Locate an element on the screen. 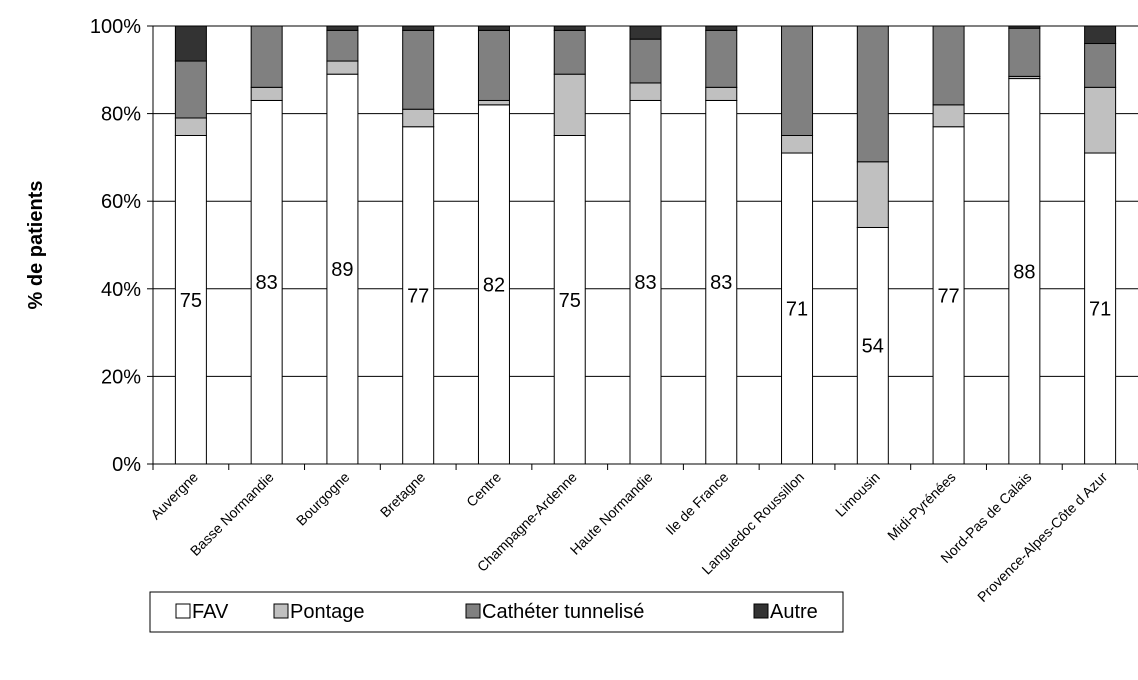 The height and width of the screenshot is (680, 1138). x-tick-label: Provence-Alpes-Côte d Azur is located at coordinates (1042, 537).